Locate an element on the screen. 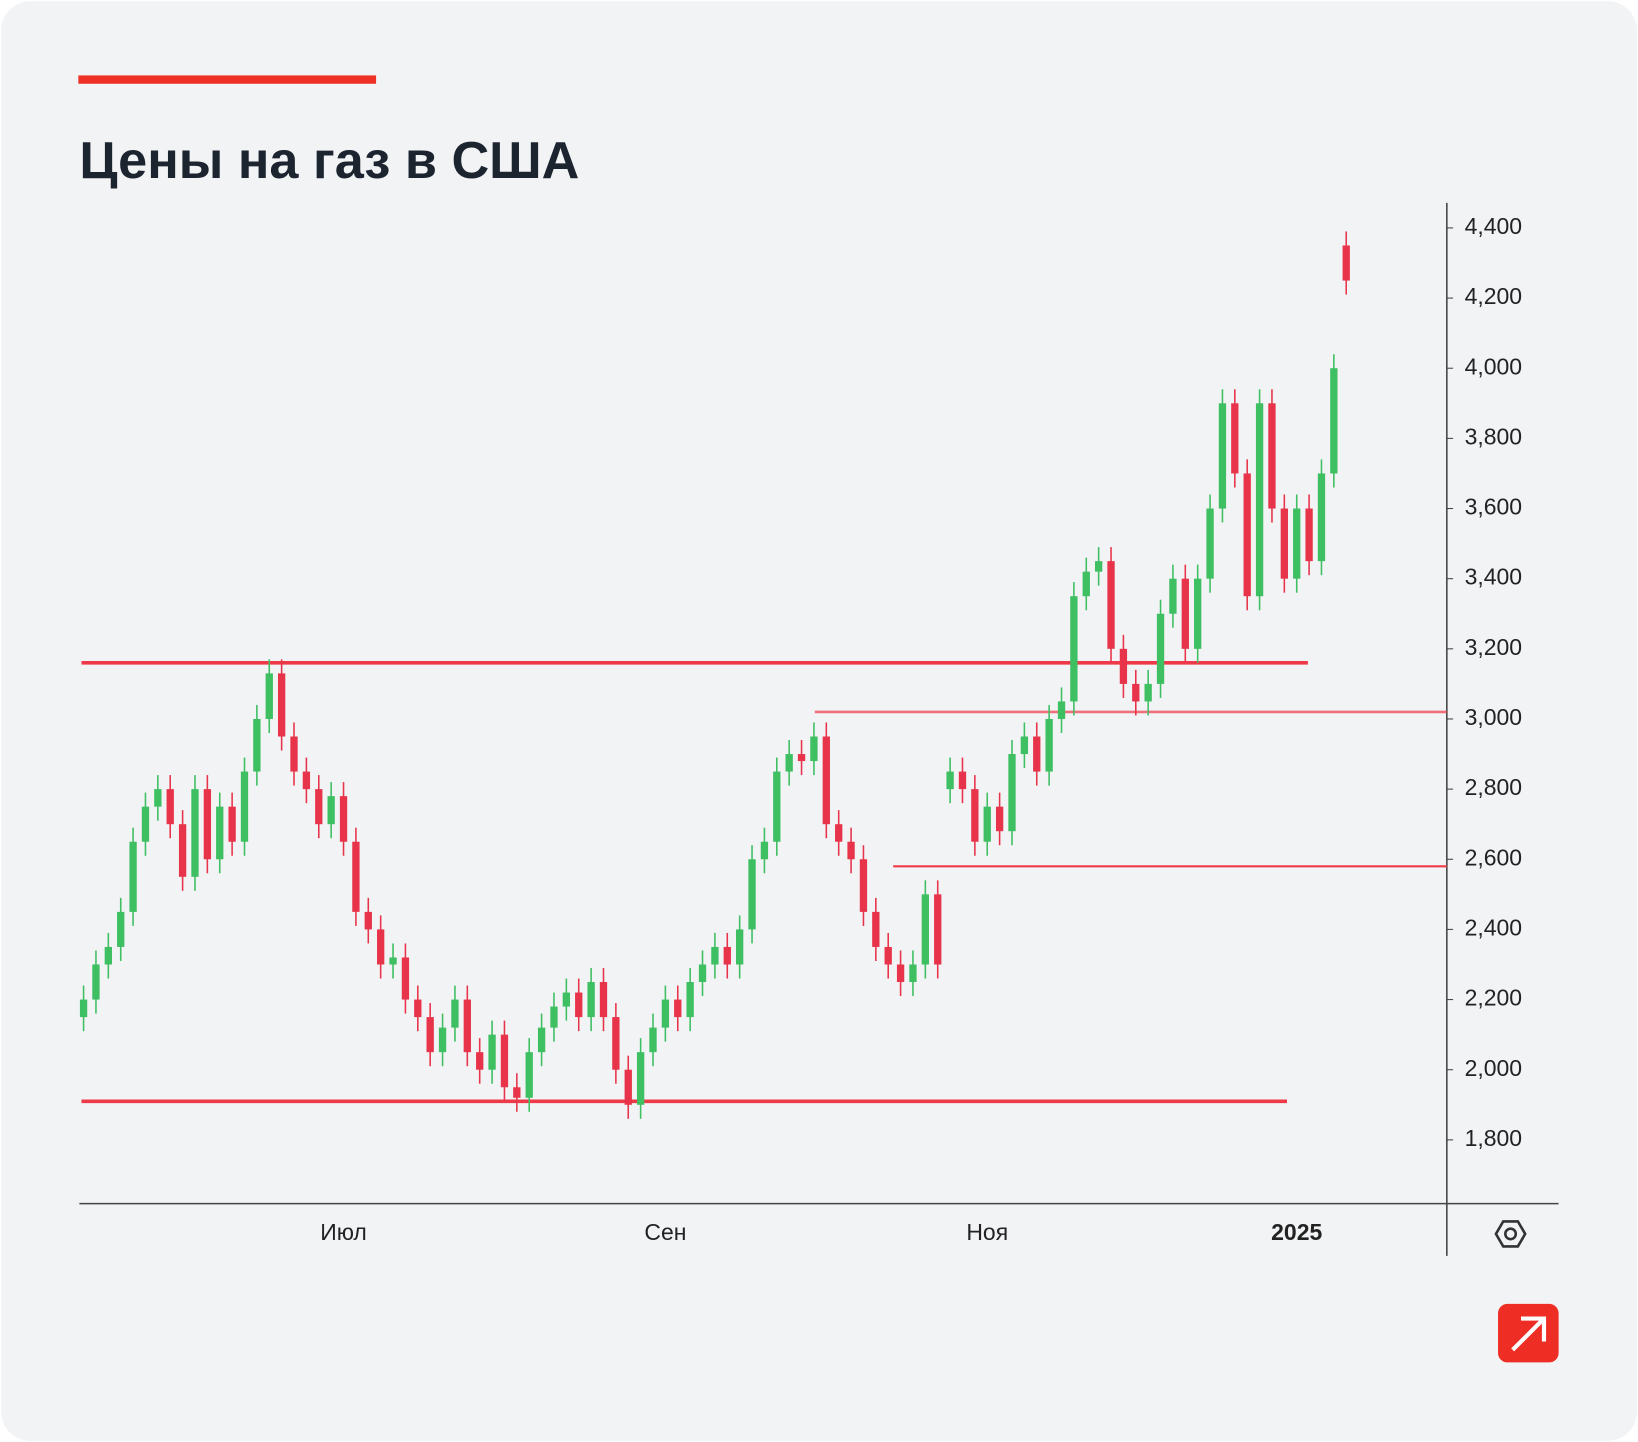  y-tick-label: 2,600 is located at coordinates (1493, 857).